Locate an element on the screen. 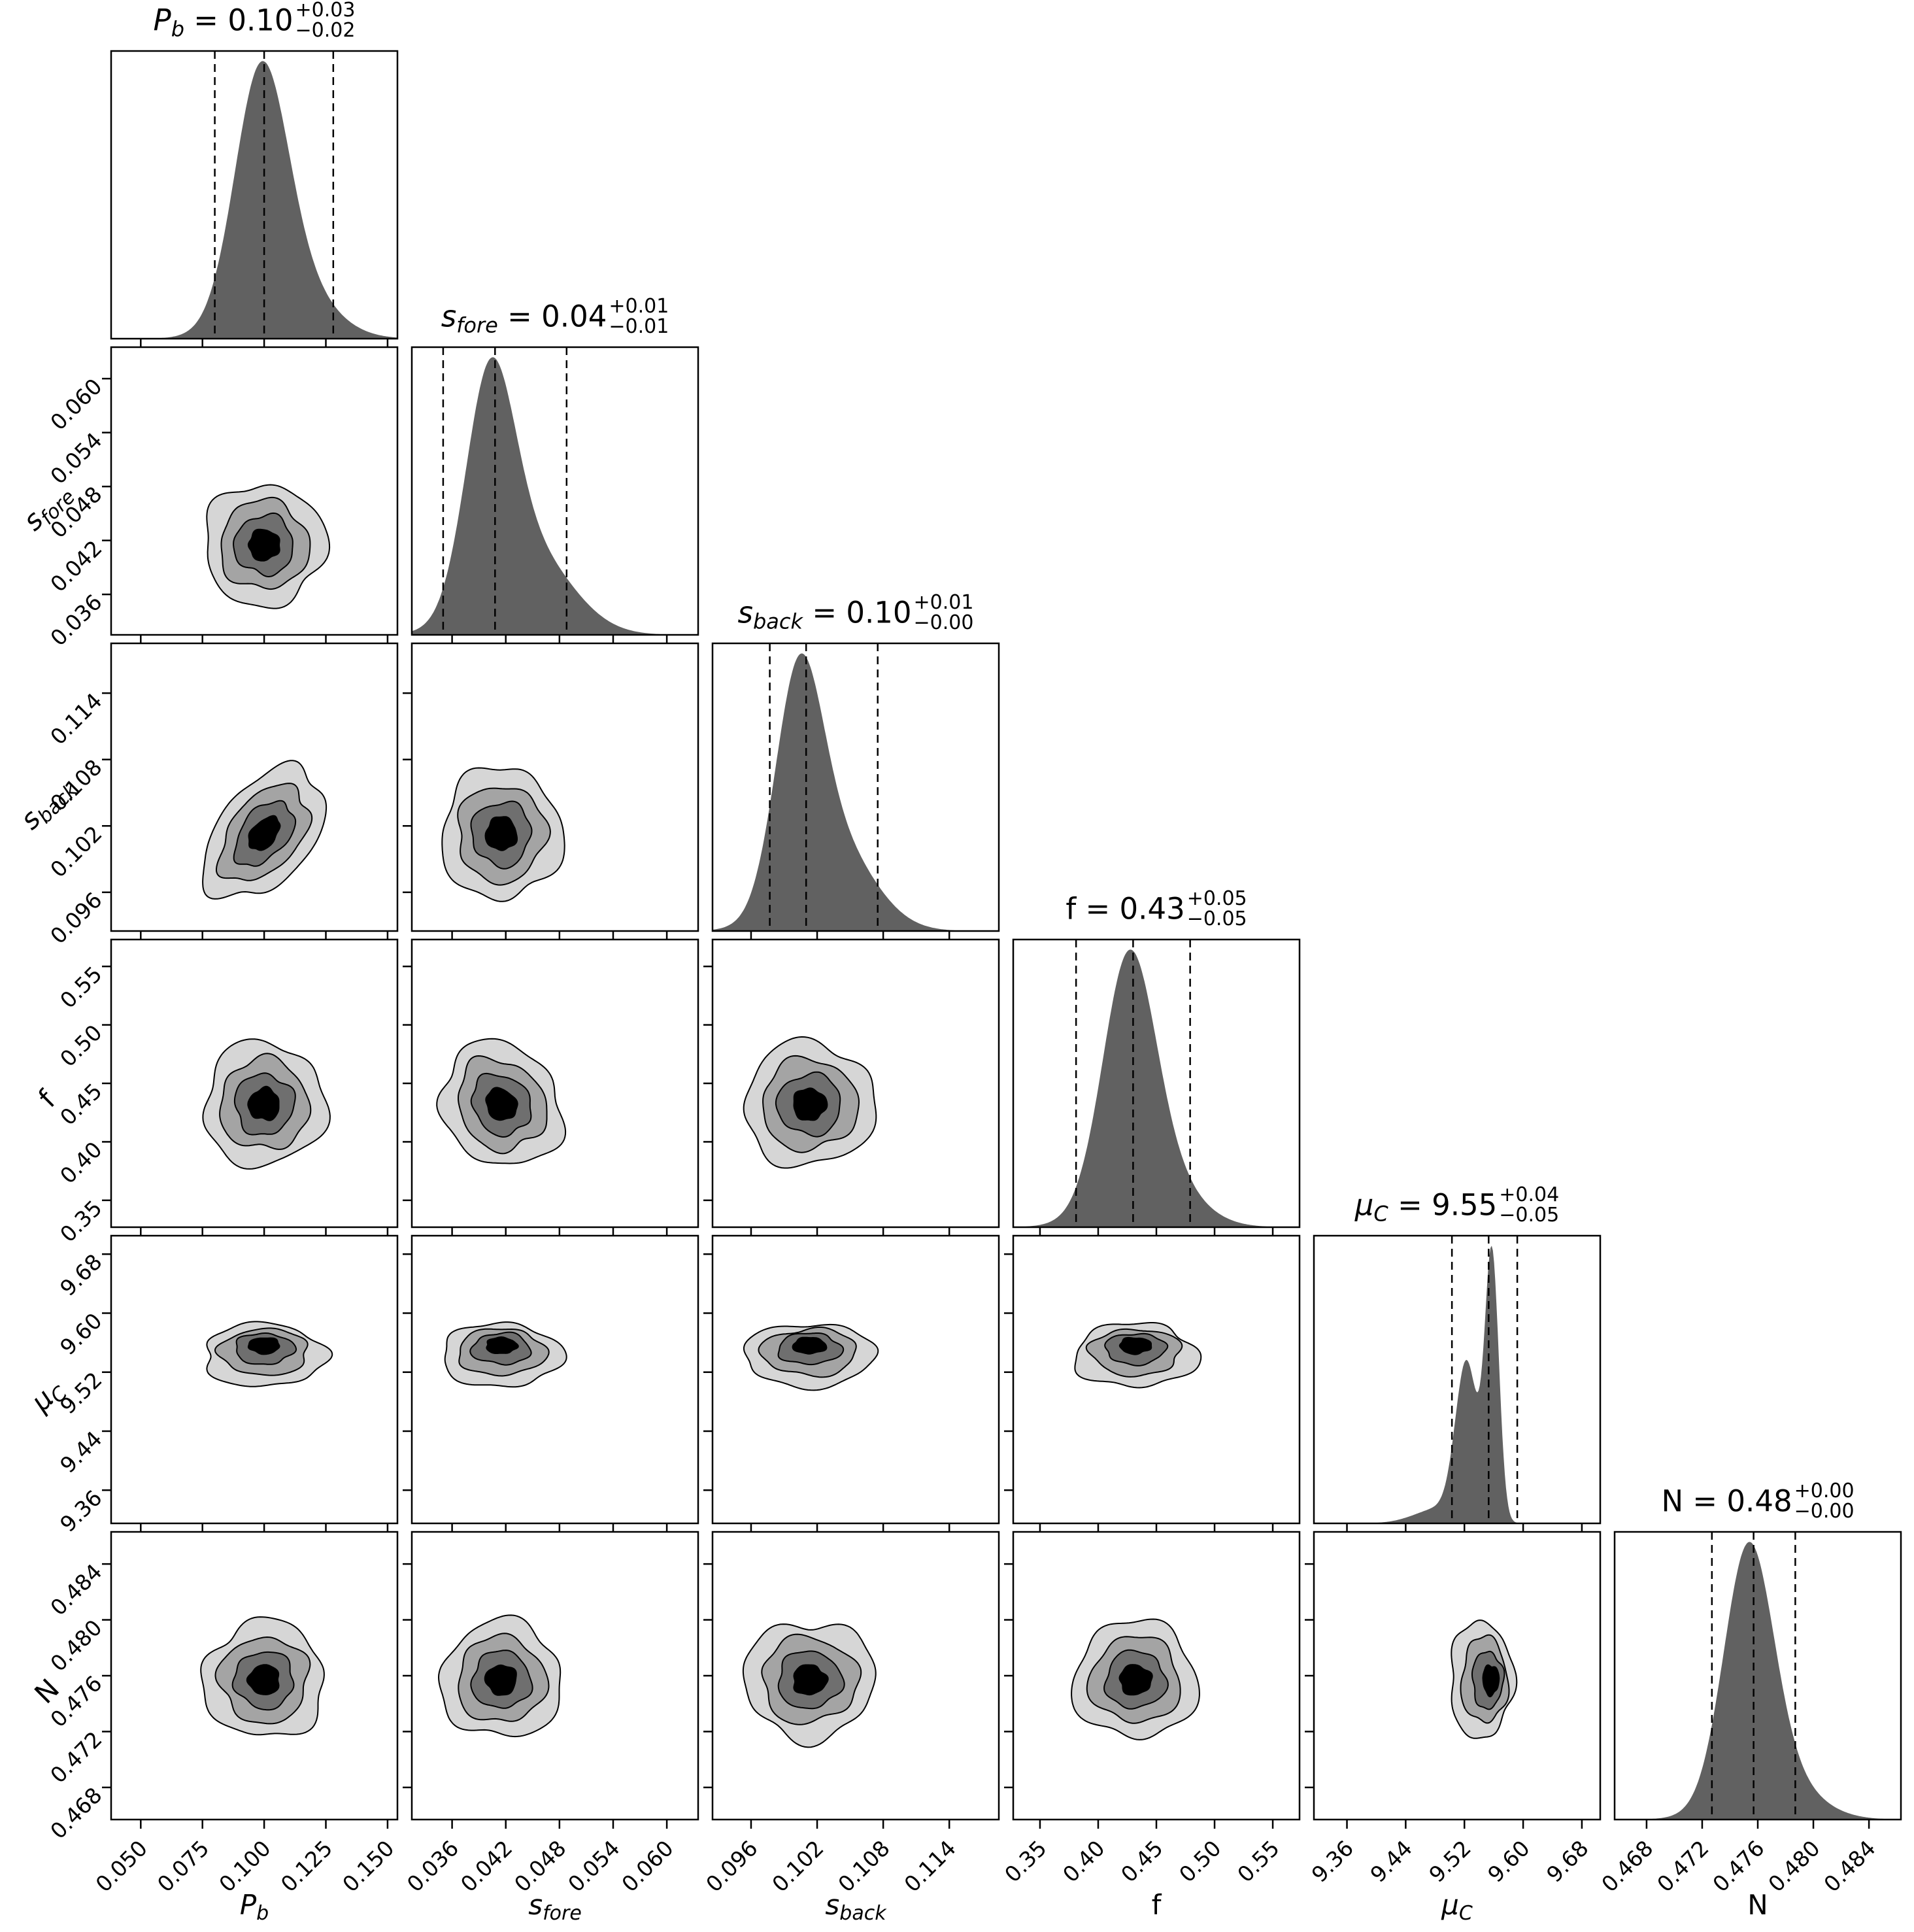  x-tick-label: 0.100 is located at coordinates (244, 1866).